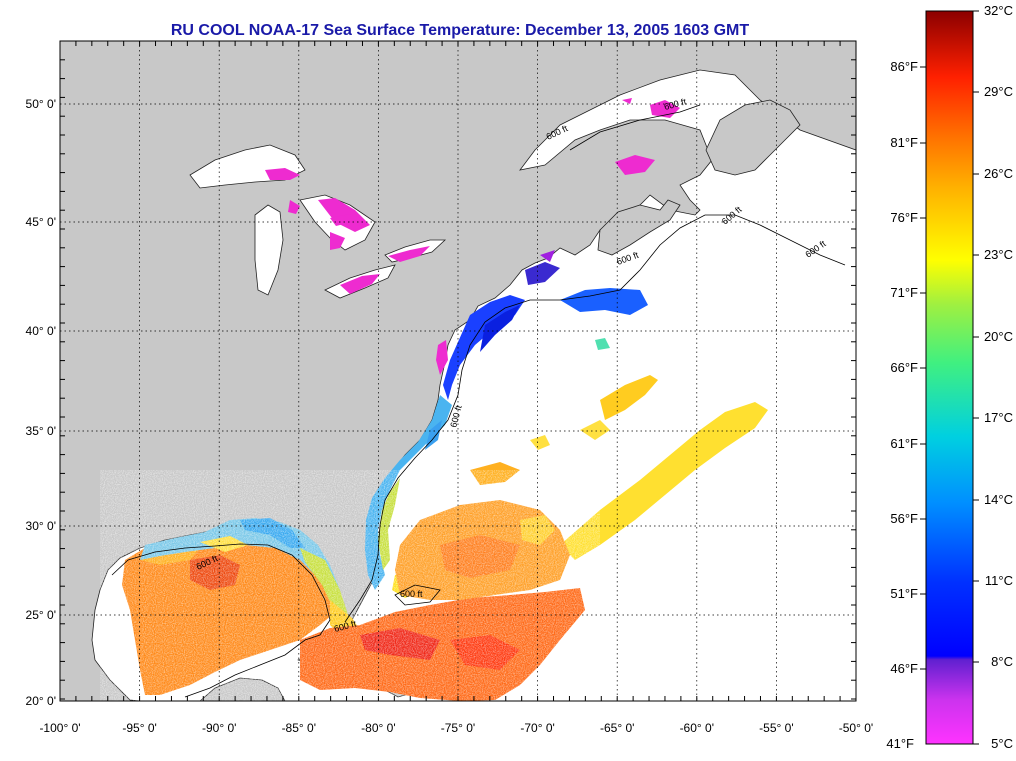 Image resolution: width=1016 pixels, height=761 pixels. Describe the element at coordinates (904, 142) in the screenshot. I see `colorbar-fahrenheit-label: 81°F` at that location.